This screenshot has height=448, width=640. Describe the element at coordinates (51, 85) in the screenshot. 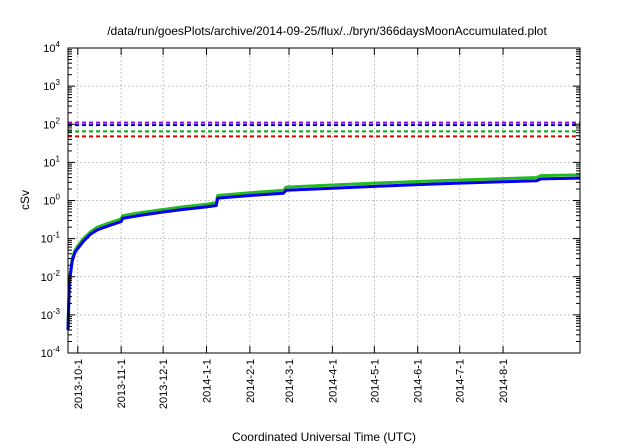

I see `y-tick-label: 10³` at that location.